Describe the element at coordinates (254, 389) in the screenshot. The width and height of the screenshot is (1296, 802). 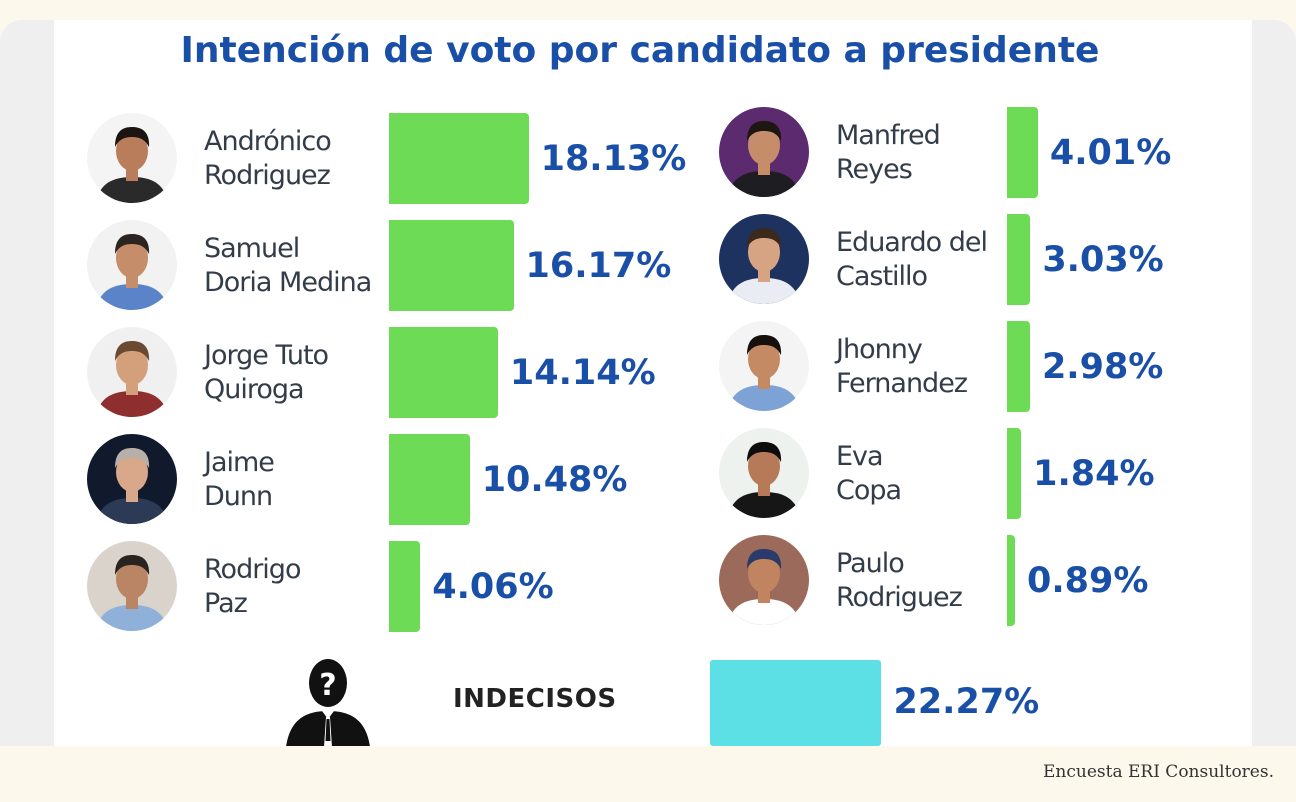
I see `candidate-last-name: Quiroga` at that location.